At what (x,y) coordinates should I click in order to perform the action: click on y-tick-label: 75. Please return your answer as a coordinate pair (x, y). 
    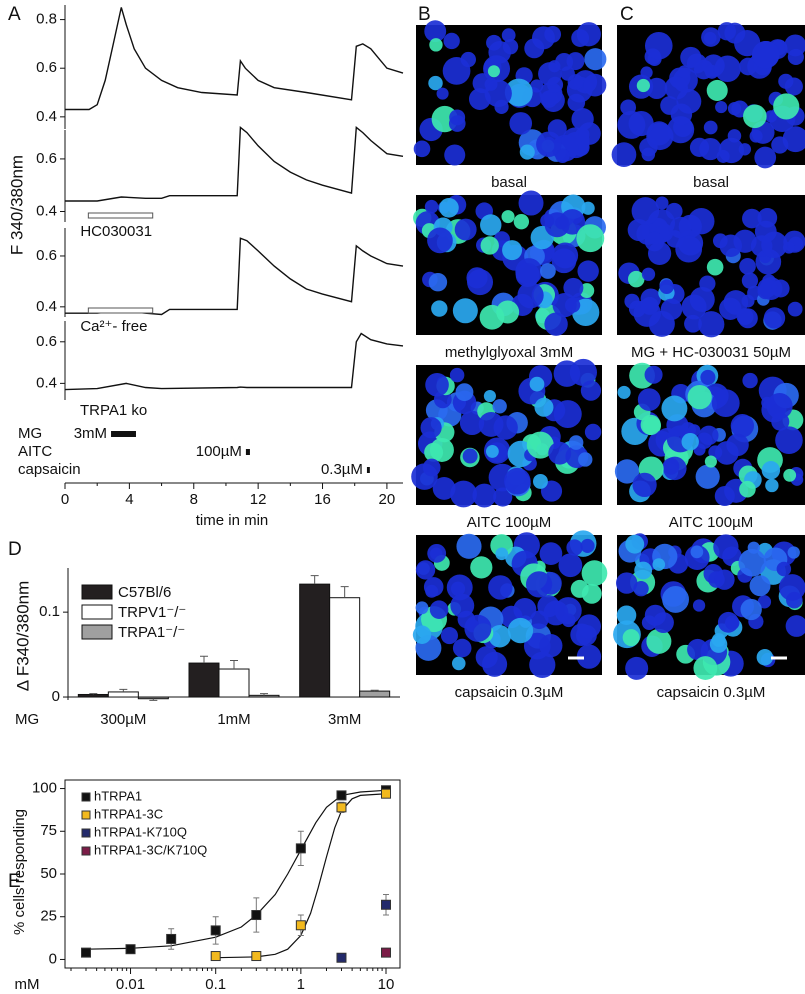
    Looking at the image, I should click on (48, 830).